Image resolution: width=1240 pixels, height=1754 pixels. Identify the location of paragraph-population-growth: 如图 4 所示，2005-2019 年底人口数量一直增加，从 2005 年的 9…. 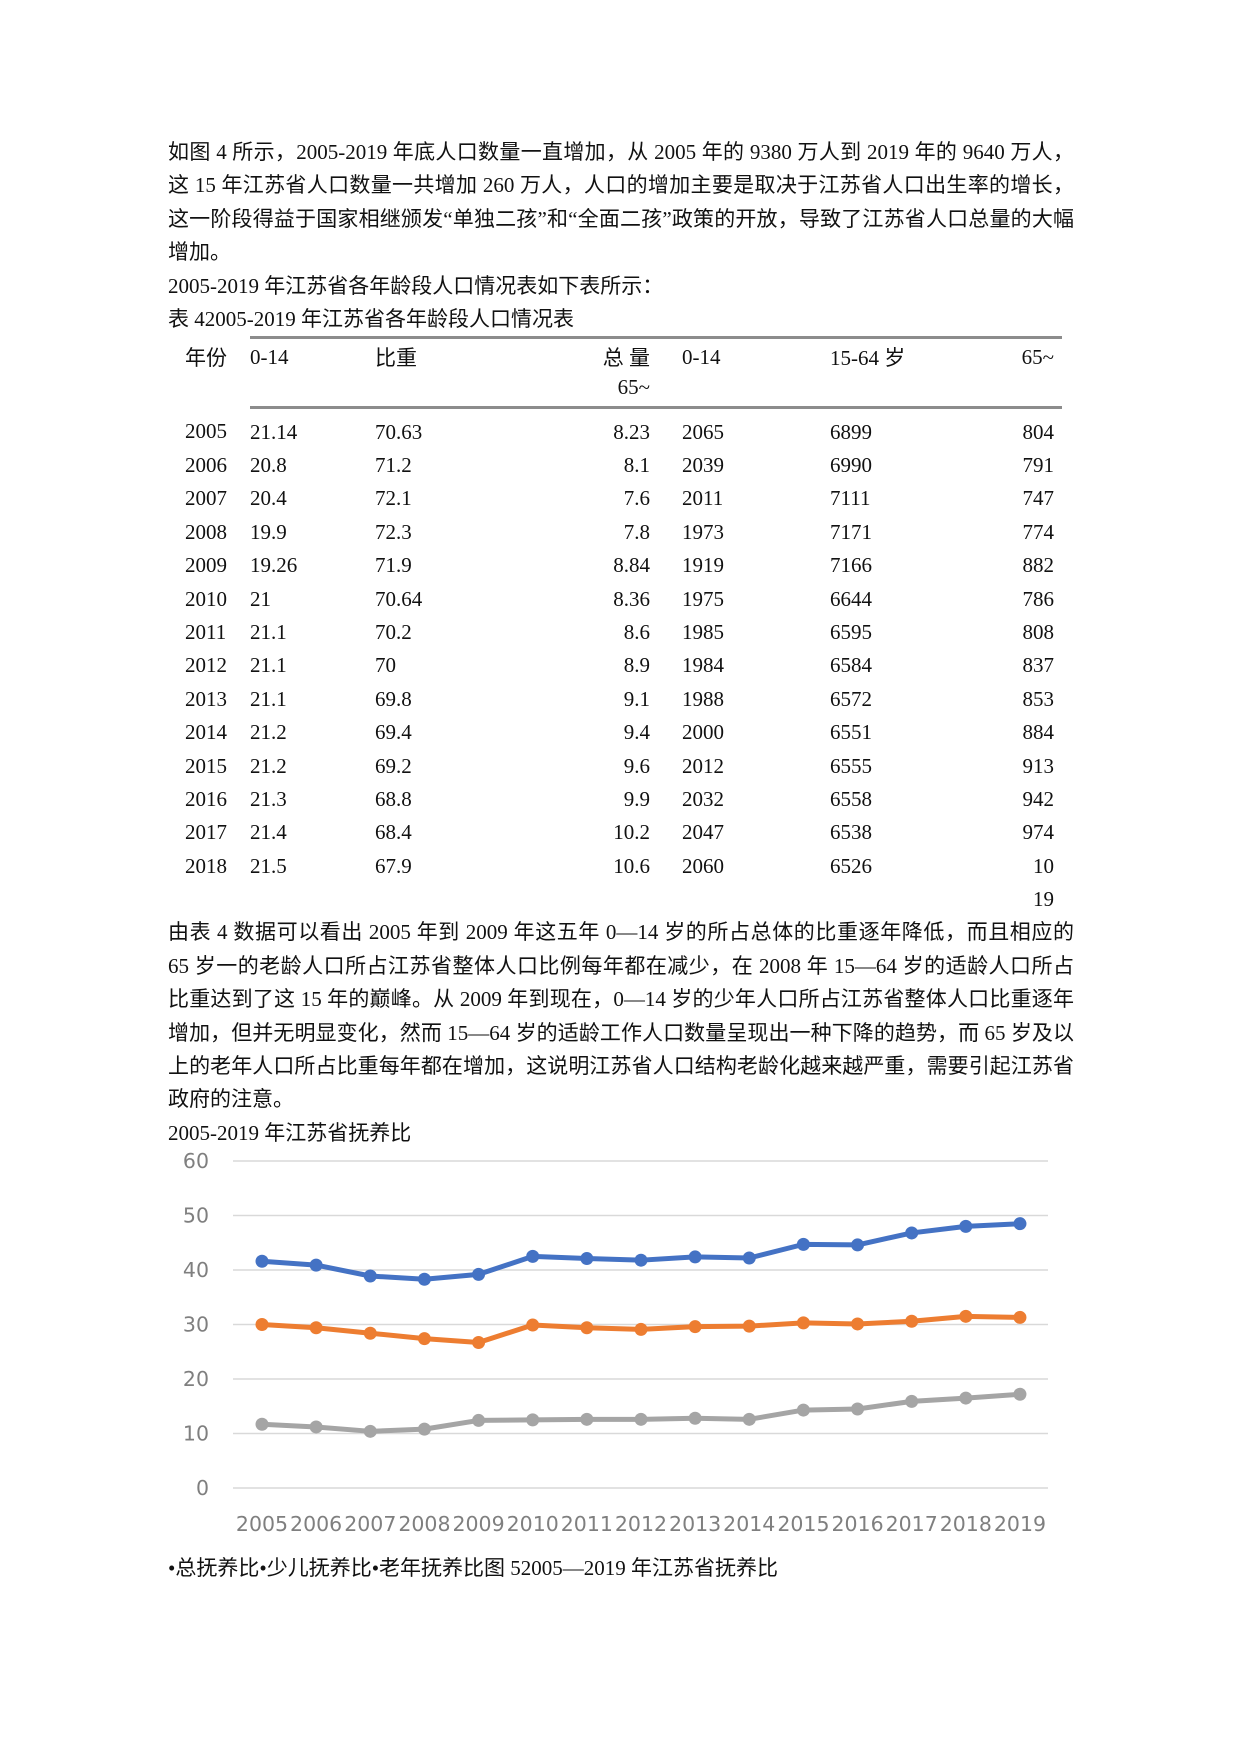
(621, 202).